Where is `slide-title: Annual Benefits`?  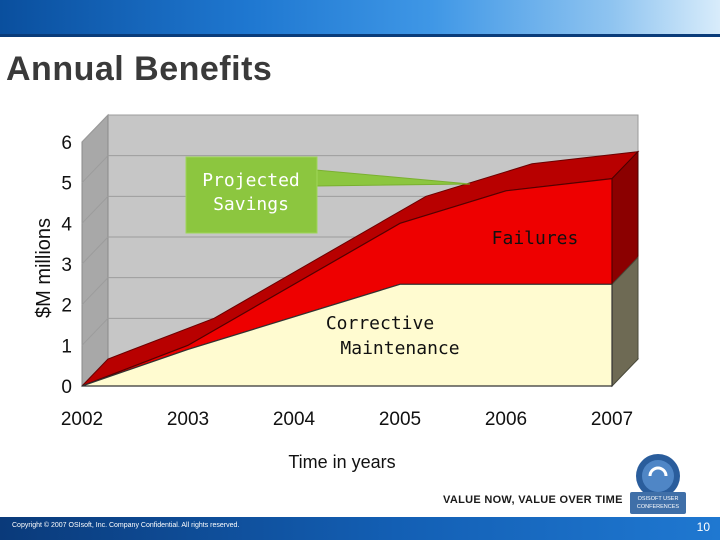
slide-title: Annual Benefits is located at coordinates (139, 69).